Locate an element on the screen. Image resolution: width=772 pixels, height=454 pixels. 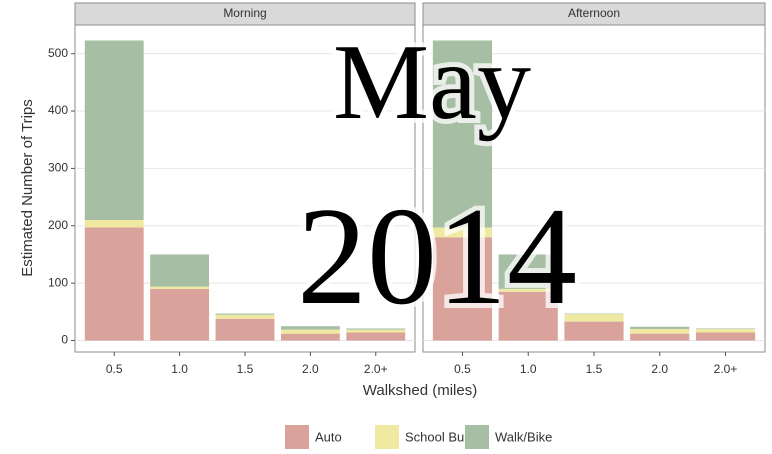
y-tick-label: 200 is located at coordinates (58, 225).